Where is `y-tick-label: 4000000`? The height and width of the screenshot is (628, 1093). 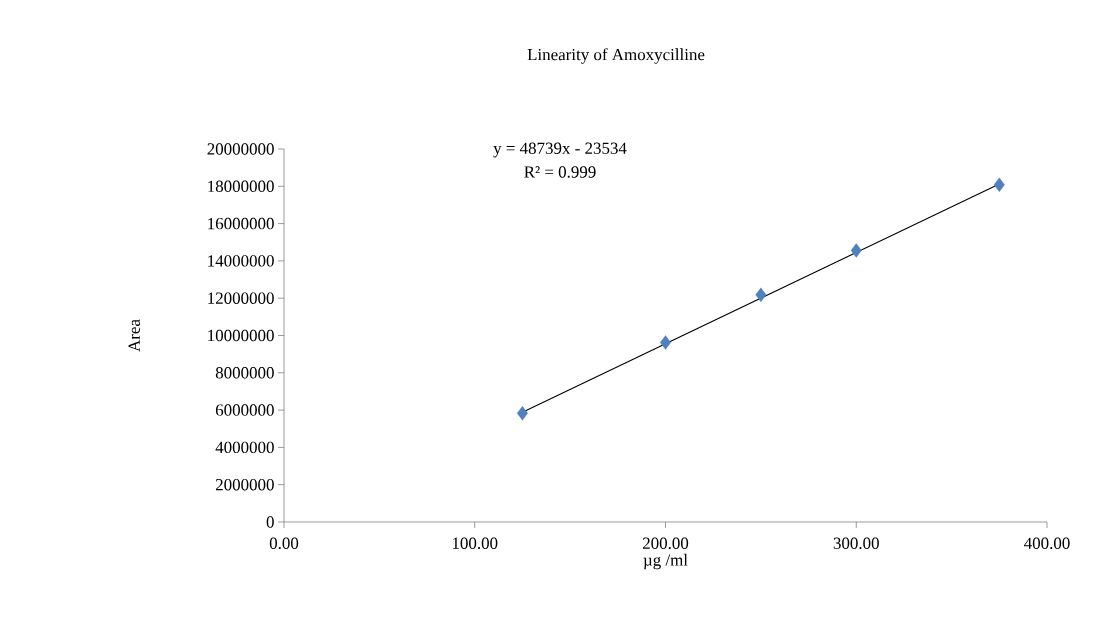
y-tick-label: 4000000 is located at coordinates (244, 447).